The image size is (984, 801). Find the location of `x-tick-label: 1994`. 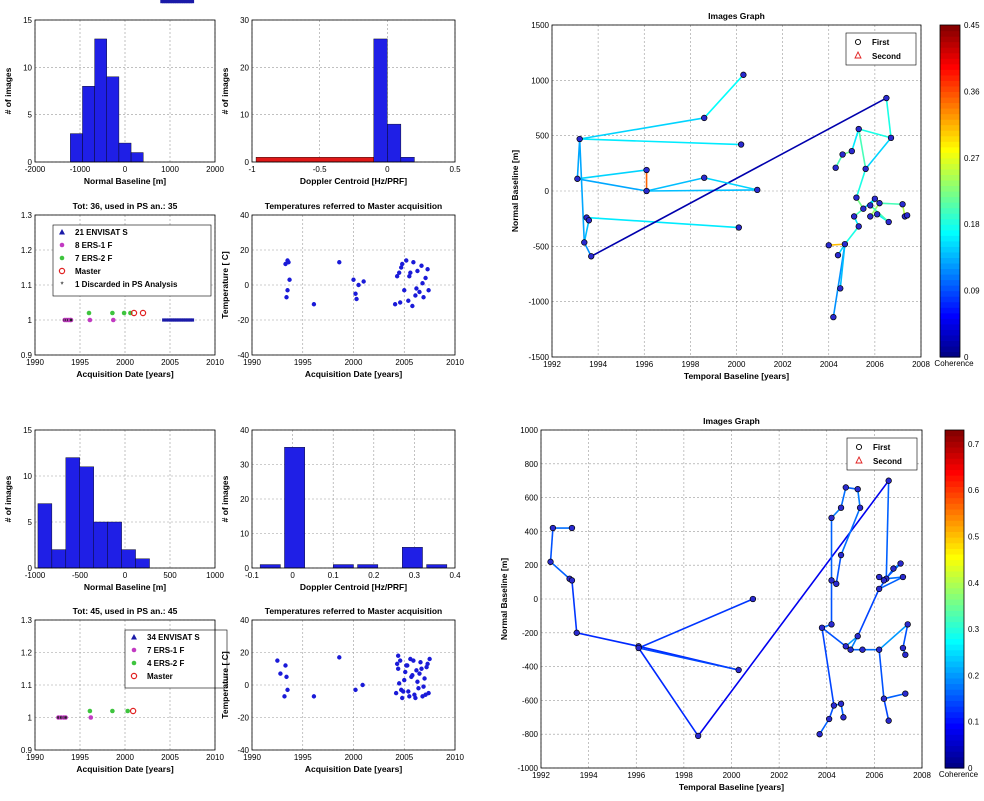

x-tick-label: 1994 is located at coordinates (598, 364).